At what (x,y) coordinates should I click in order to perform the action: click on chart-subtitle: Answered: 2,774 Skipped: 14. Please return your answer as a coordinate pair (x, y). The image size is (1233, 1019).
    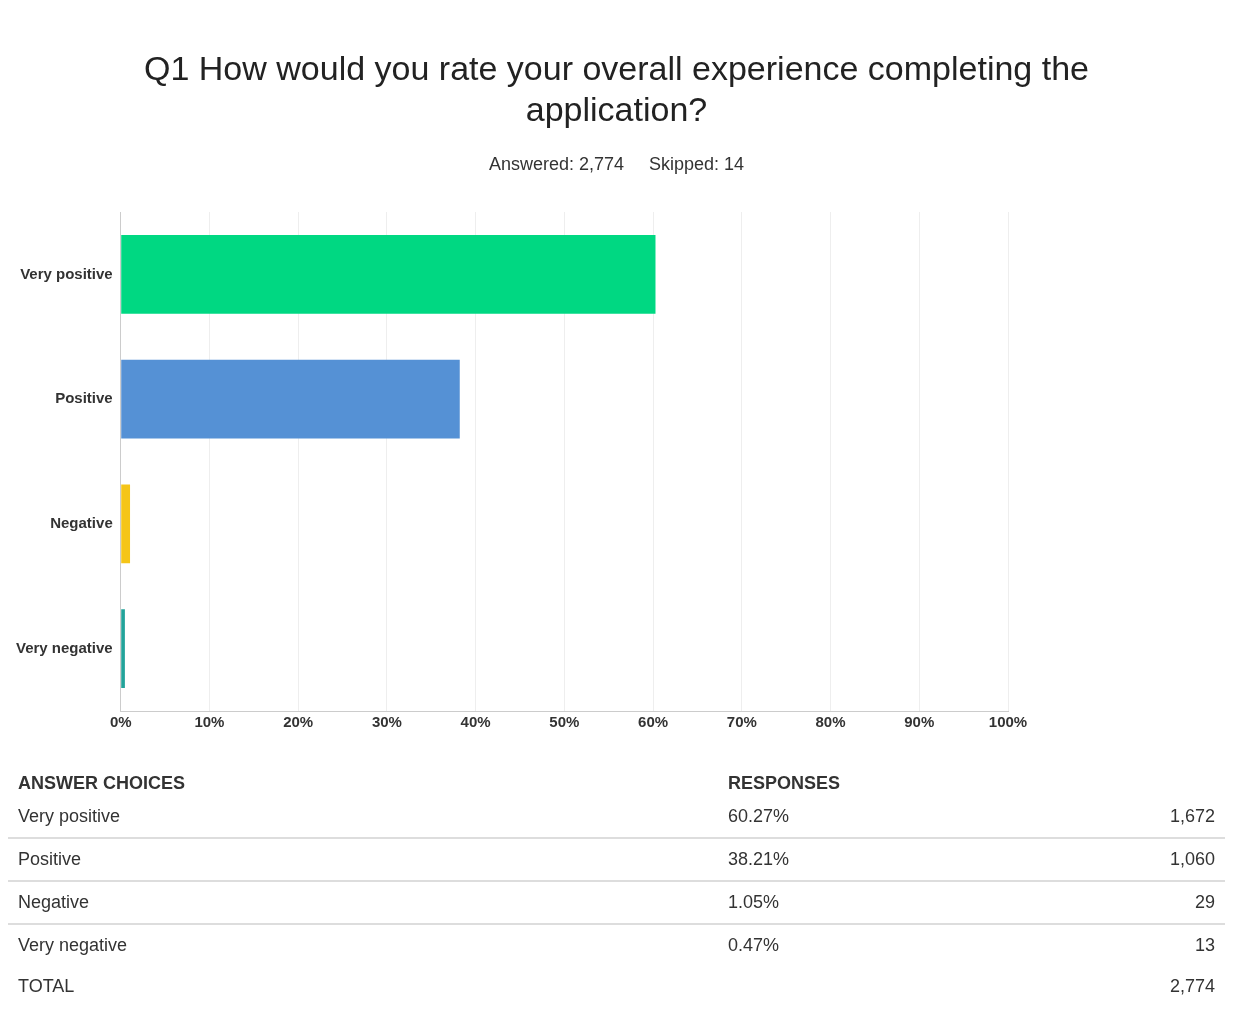
    Looking at the image, I should click on (616, 164).